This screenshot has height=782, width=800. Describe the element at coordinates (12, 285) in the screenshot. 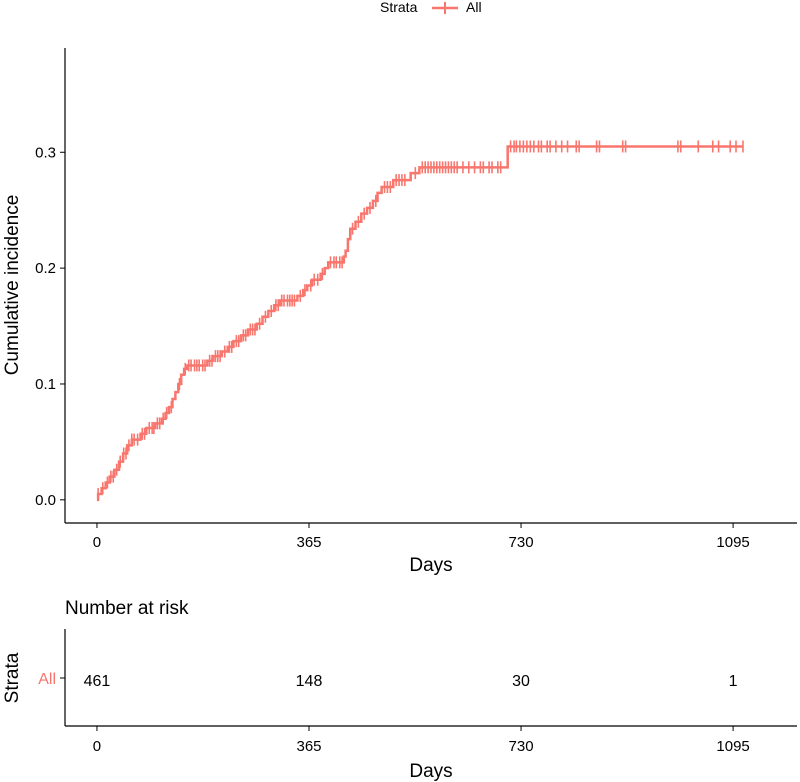

I see `y-axis-title: Cumulative incidence` at that location.